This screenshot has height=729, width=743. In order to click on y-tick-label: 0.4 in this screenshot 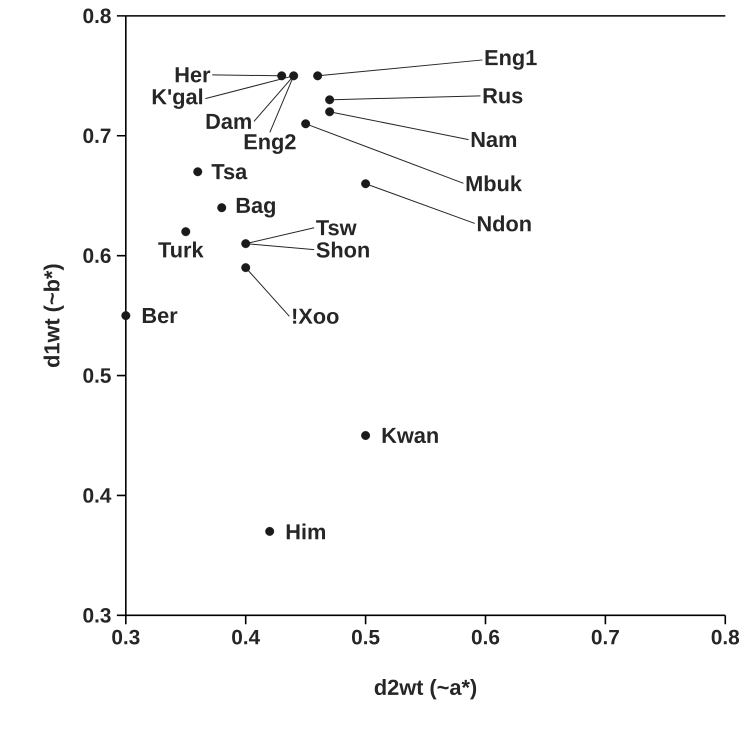, I will do `click(97, 495)`.